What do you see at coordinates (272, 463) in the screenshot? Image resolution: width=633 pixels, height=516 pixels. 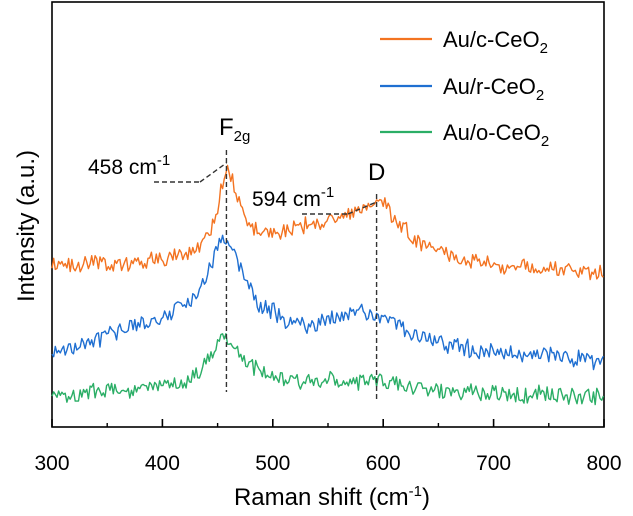 I see `x-tick-label-500: 500` at bounding box center [272, 463].